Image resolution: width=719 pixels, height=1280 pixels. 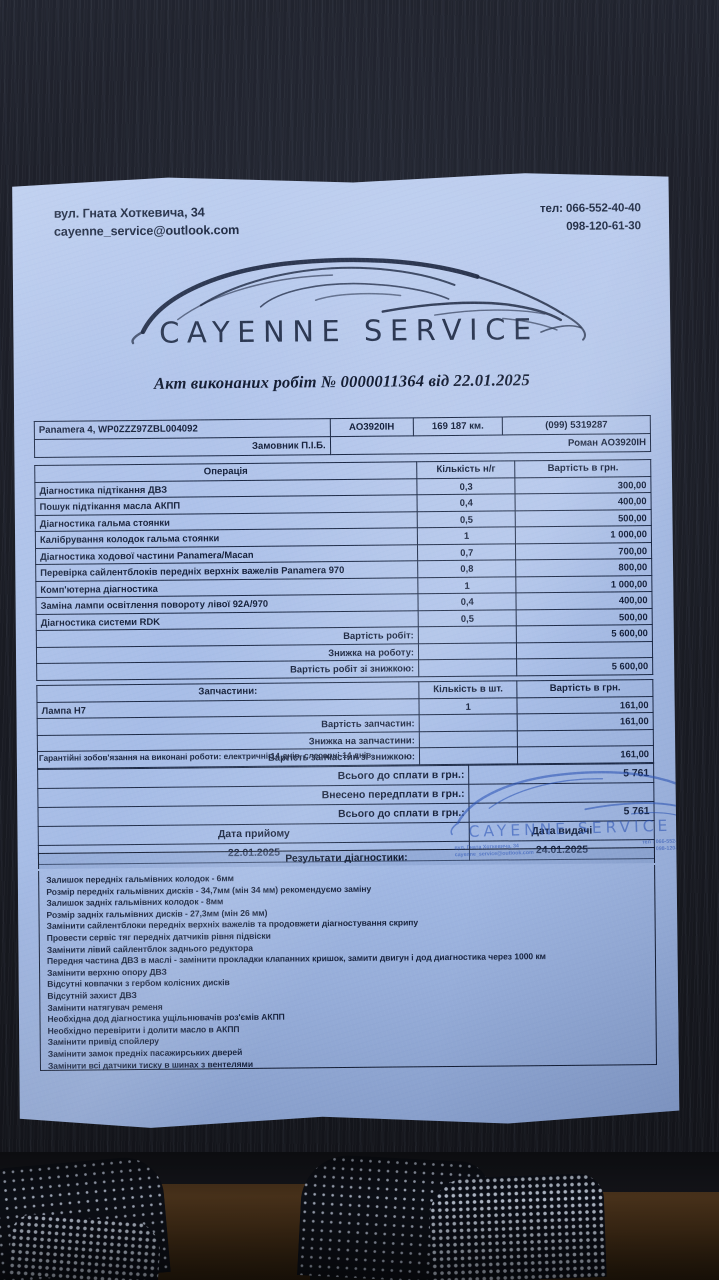 I want to click on vehicle-phone: (099) 5319287, so click(x=576, y=425).